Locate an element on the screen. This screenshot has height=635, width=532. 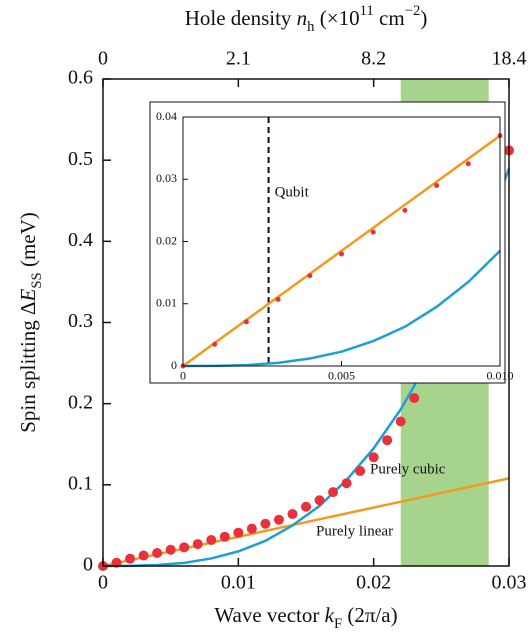
x-tick-label: 0.005 is located at coordinates (341, 376).